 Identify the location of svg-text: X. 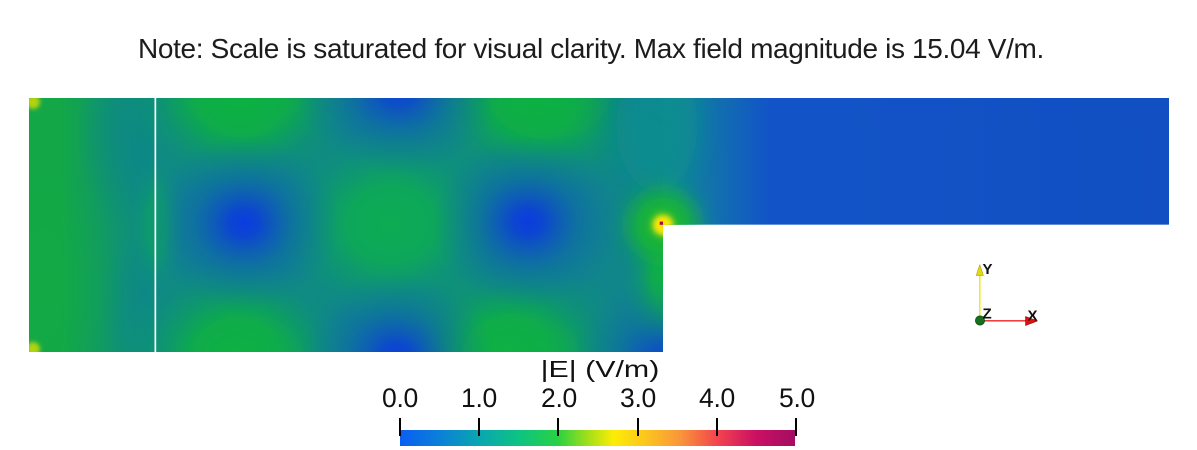
(1033, 315).